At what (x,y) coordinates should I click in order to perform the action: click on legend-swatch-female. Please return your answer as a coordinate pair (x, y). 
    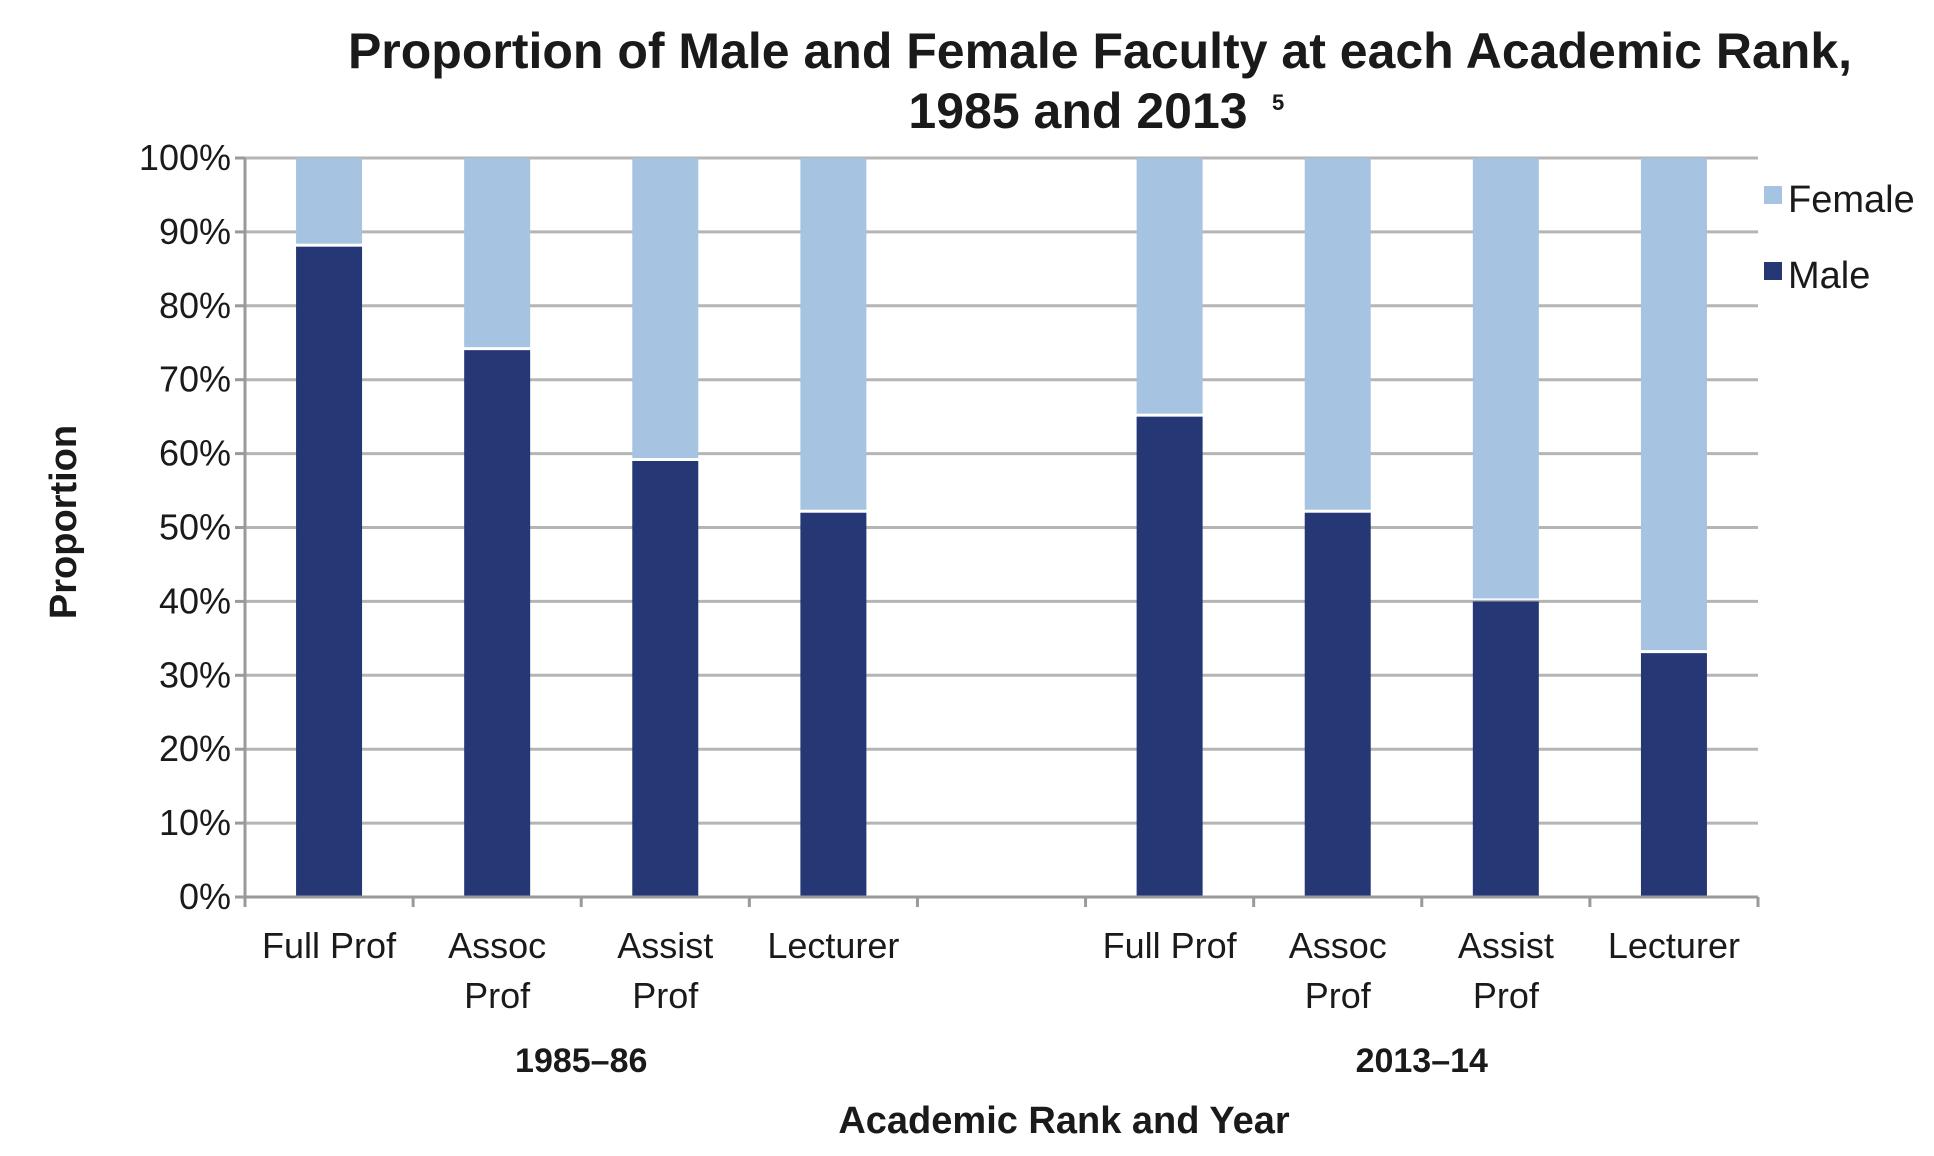
    Looking at the image, I should click on (1773, 195).